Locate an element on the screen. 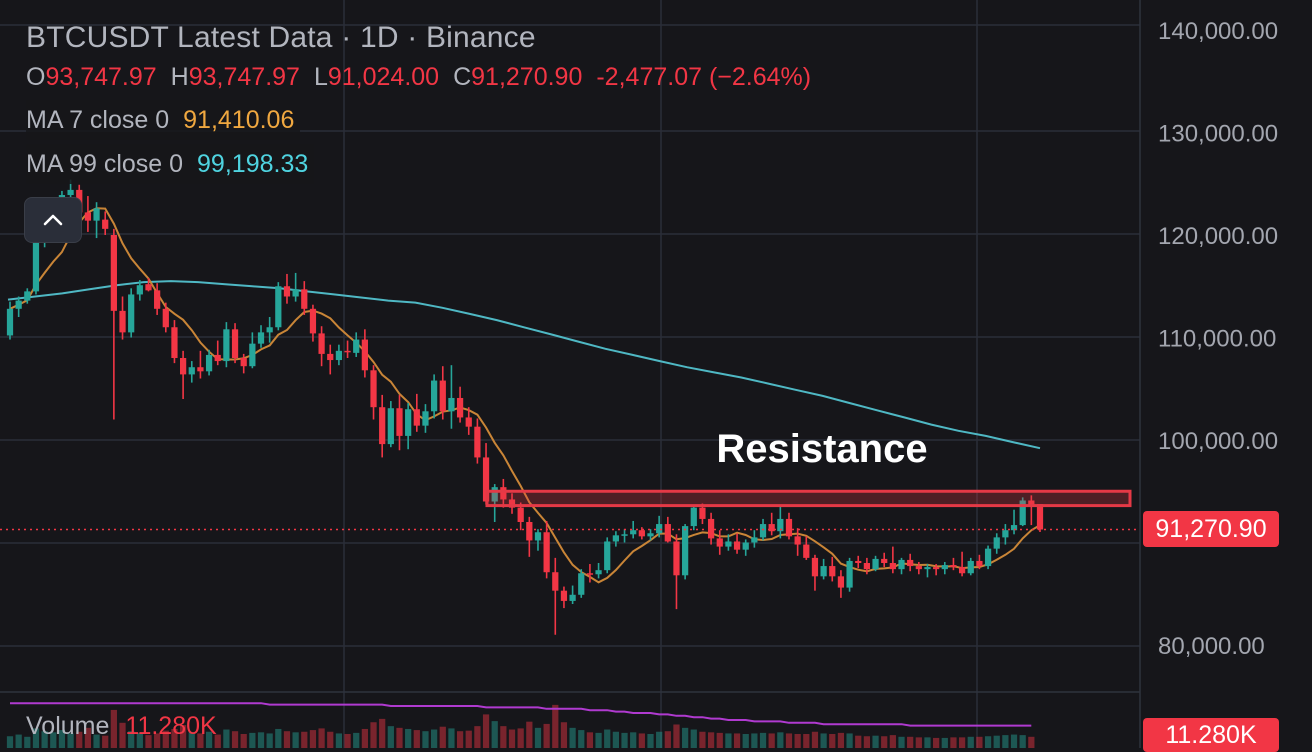 The image size is (1312, 752). last-price-label: 91,270.90 is located at coordinates (1211, 529).